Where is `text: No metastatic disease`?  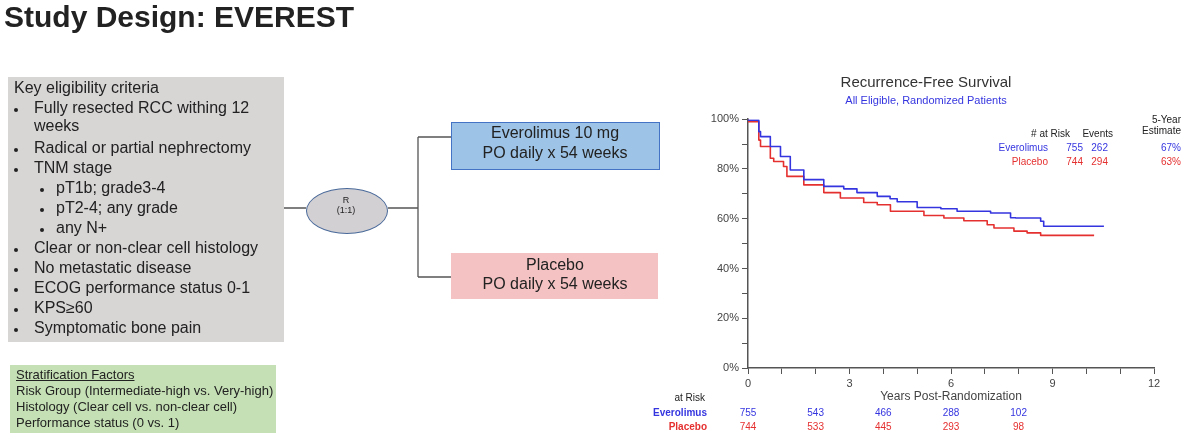
text: No metastatic disease is located at coordinates (113, 268).